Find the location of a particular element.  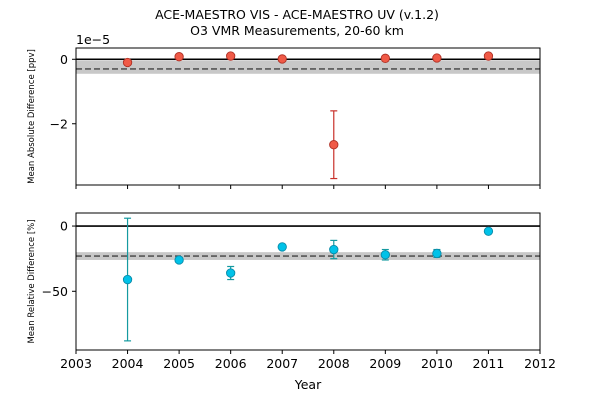

y-axis-label: Mean Relative Difference [%] is located at coordinates (32, 281).